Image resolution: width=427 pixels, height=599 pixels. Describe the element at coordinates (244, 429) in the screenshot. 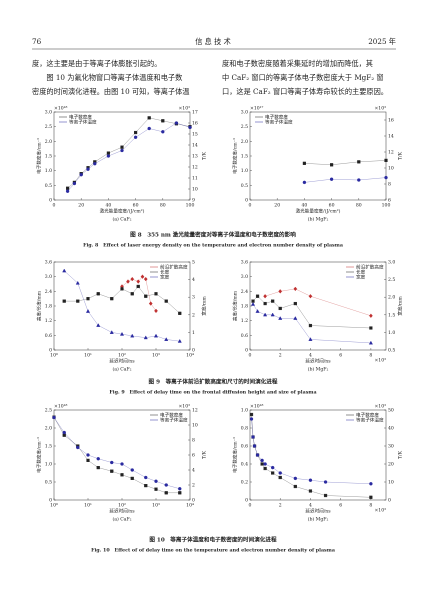

I see `y-tick-label: 0.8` at that location.